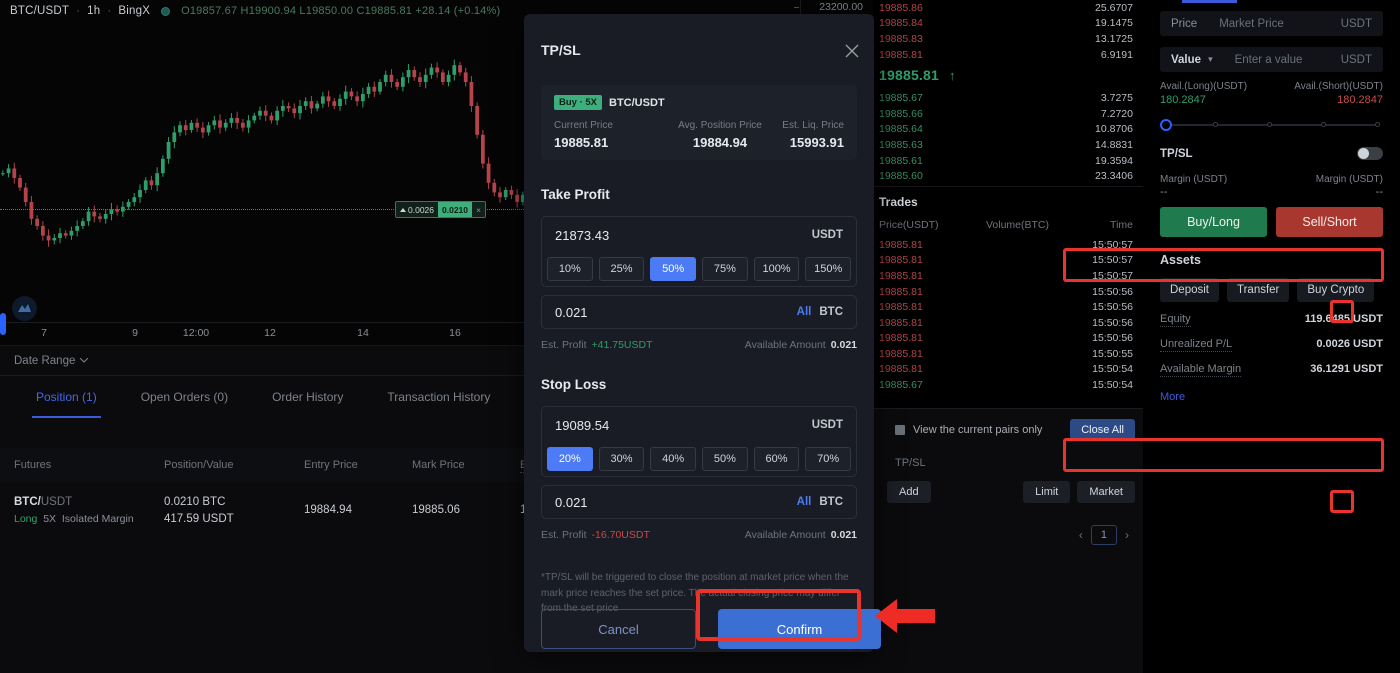  Describe the element at coordinates (94, 11) in the screenshot. I see `chart-interval: 1h` at that location.